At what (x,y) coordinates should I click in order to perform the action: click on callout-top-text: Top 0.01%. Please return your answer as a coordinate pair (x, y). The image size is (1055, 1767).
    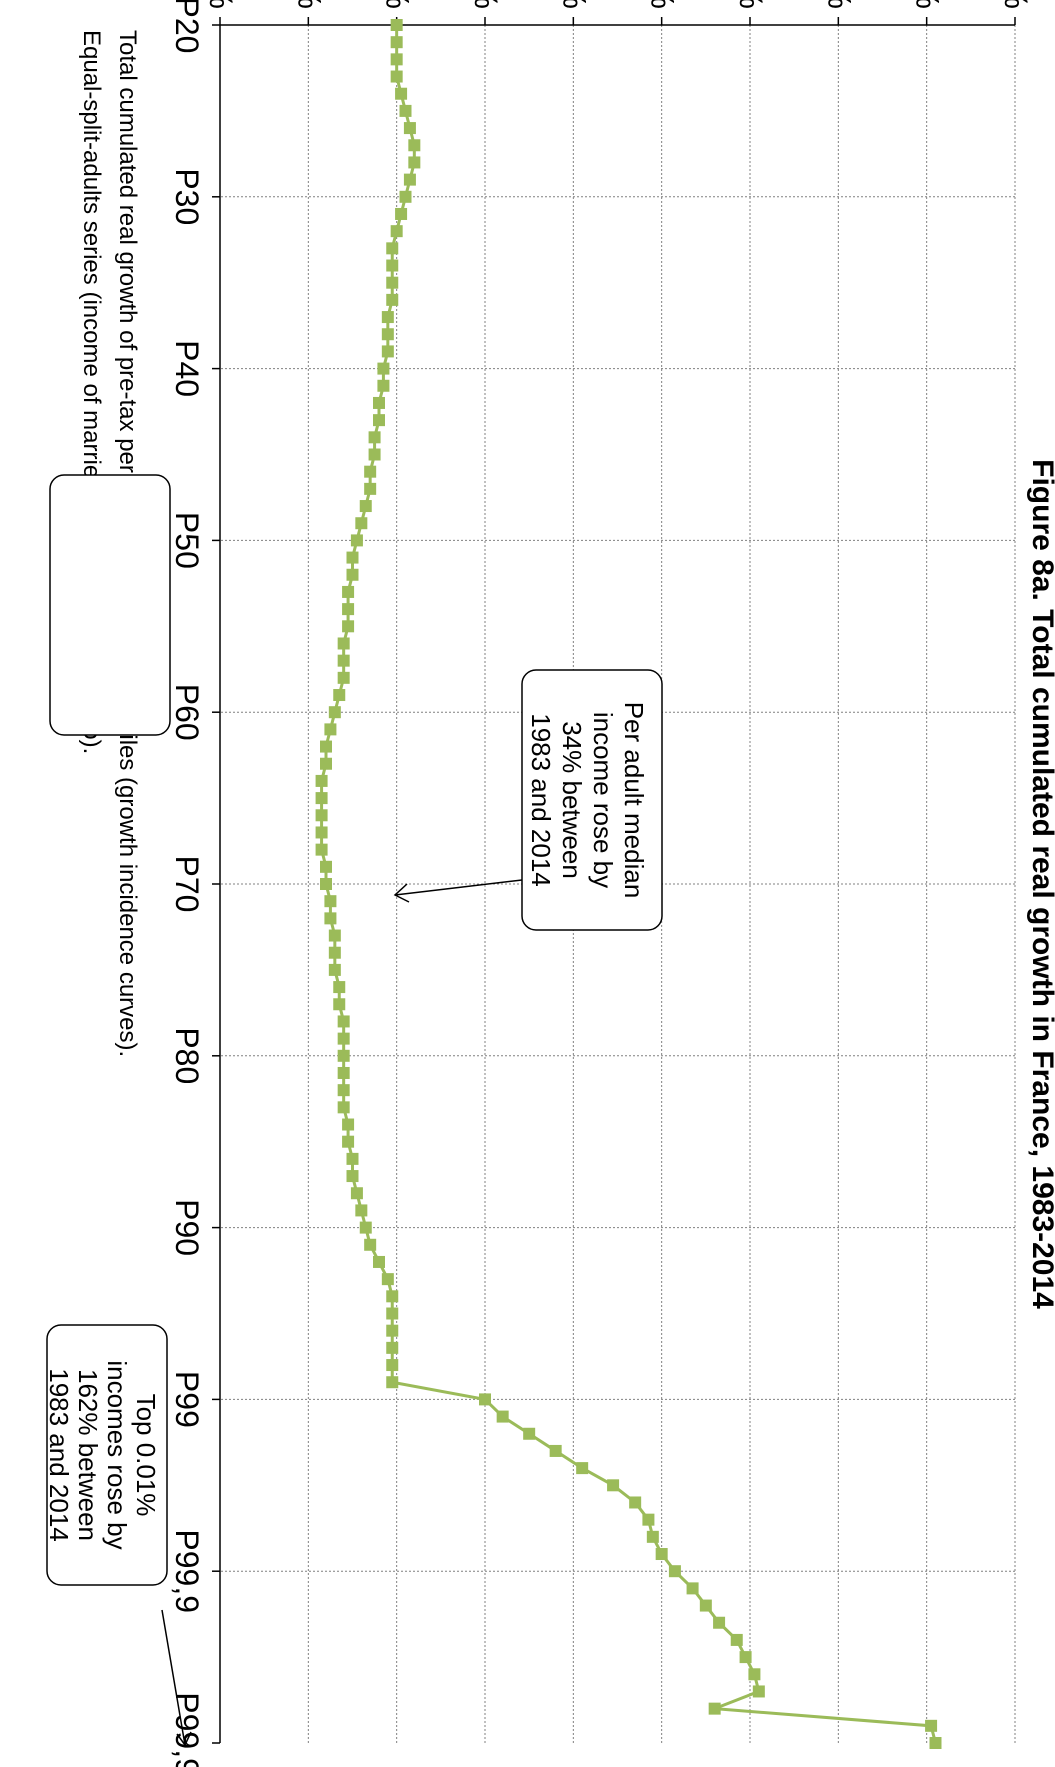
    Looking at the image, I should click on (146, 1455).